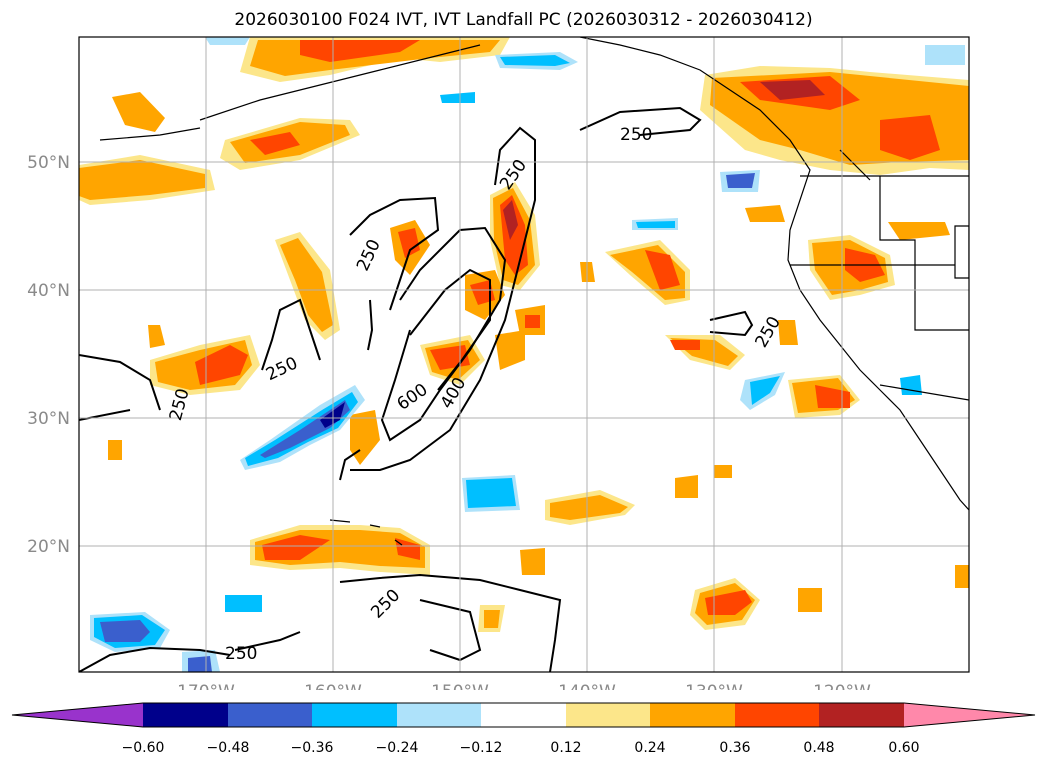 Image resolution: width=1047 pixels, height=765 pixels. Describe the element at coordinates (48, 547) in the screenshot. I see `lat-label: 20°N` at that location.